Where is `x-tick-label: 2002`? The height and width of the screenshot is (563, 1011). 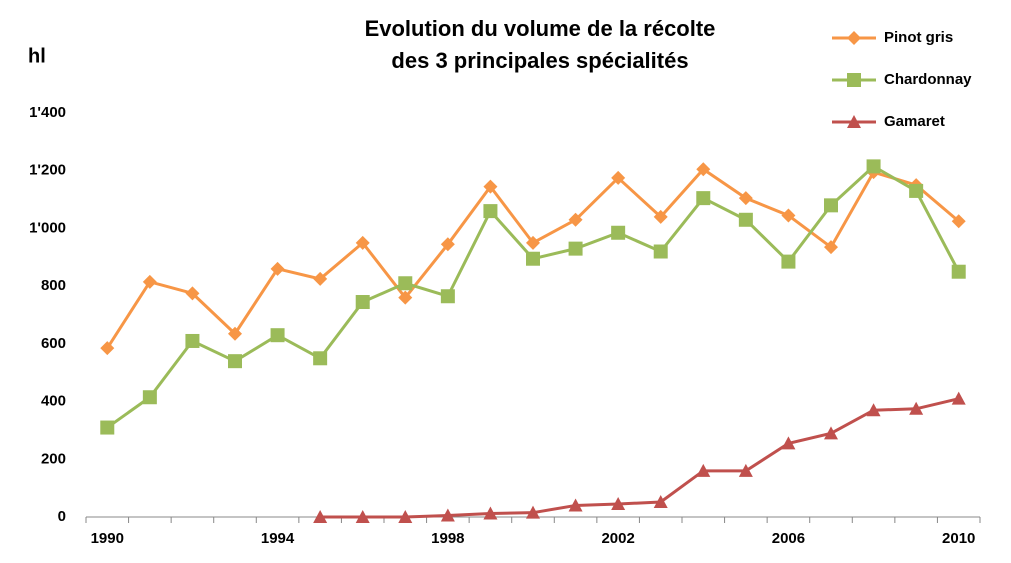
x-tick-label: 2002 is located at coordinates (617, 538).